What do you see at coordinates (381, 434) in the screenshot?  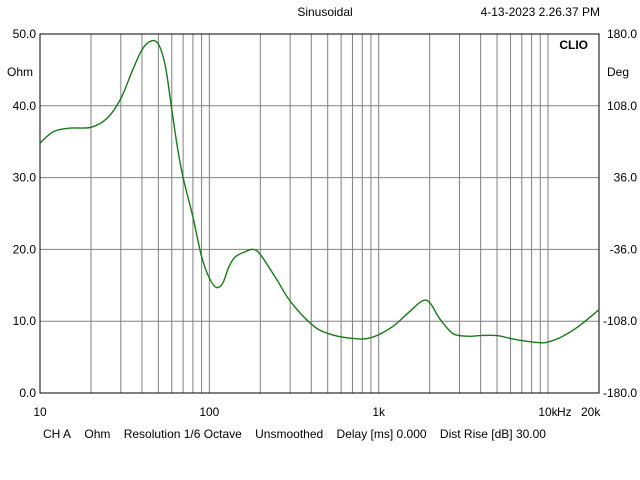 I see `delay-label: Delay [ms] 0.000` at bounding box center [381, 434].